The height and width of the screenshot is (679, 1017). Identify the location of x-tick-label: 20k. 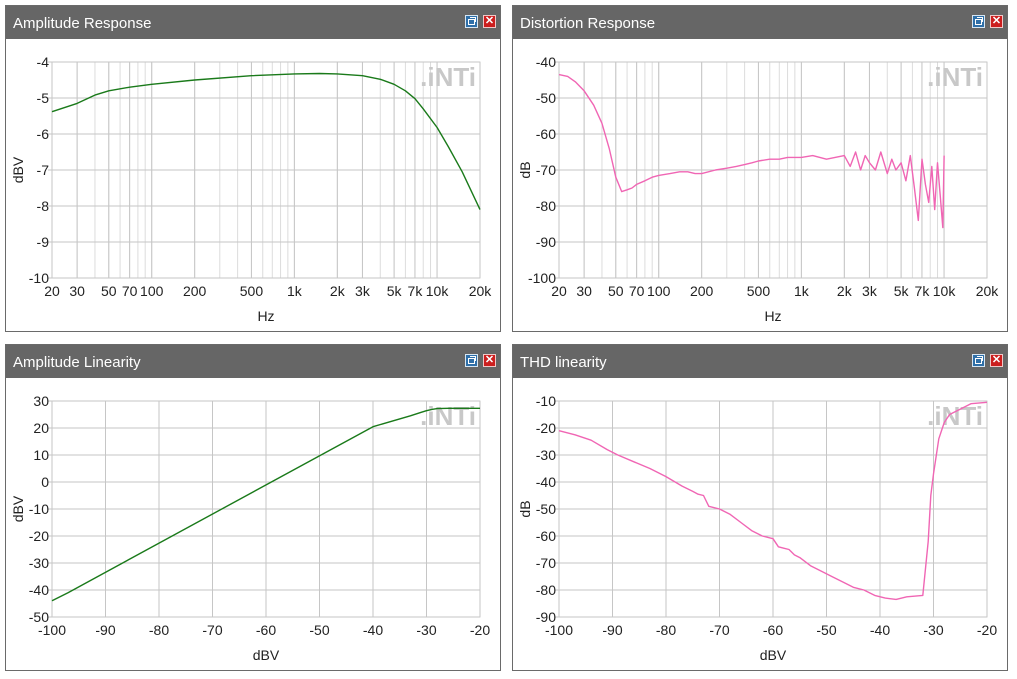
(481, 291).